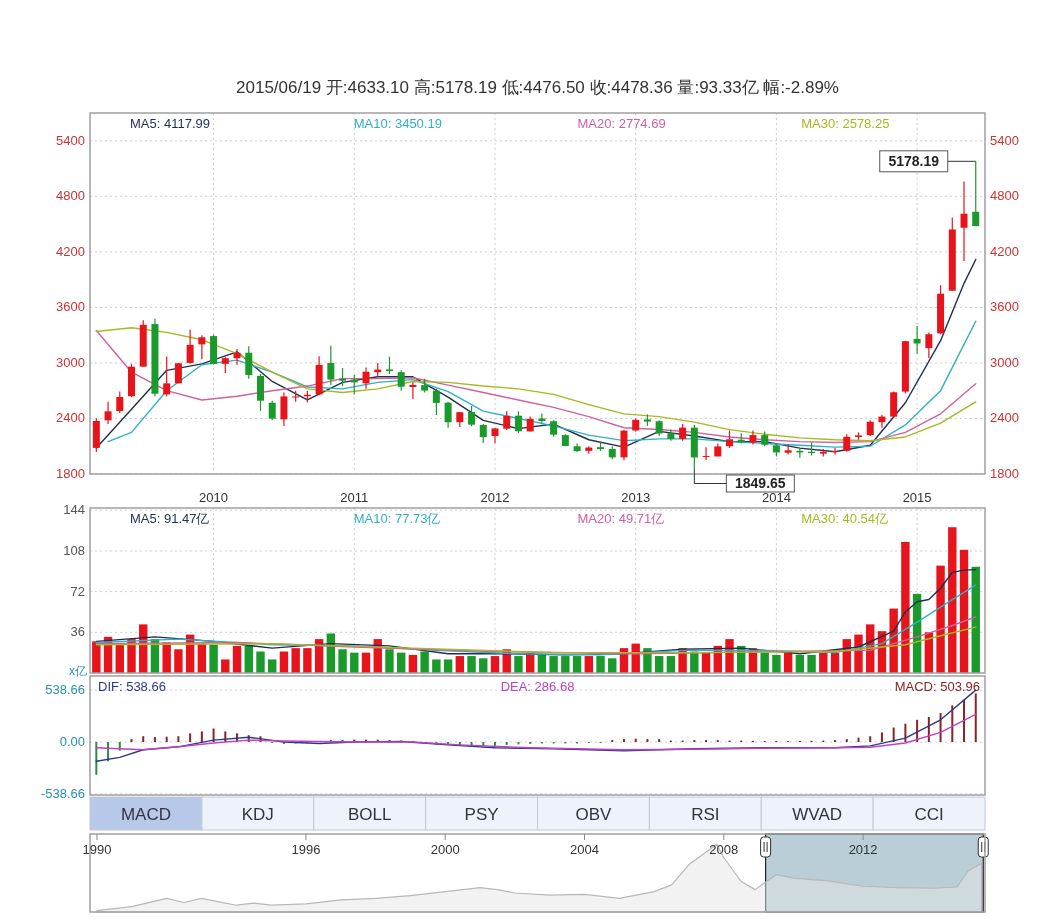 The width and height of the screenshot is (1043, 922). I want to click on y-tick-label: 4800, so click(70, 196).